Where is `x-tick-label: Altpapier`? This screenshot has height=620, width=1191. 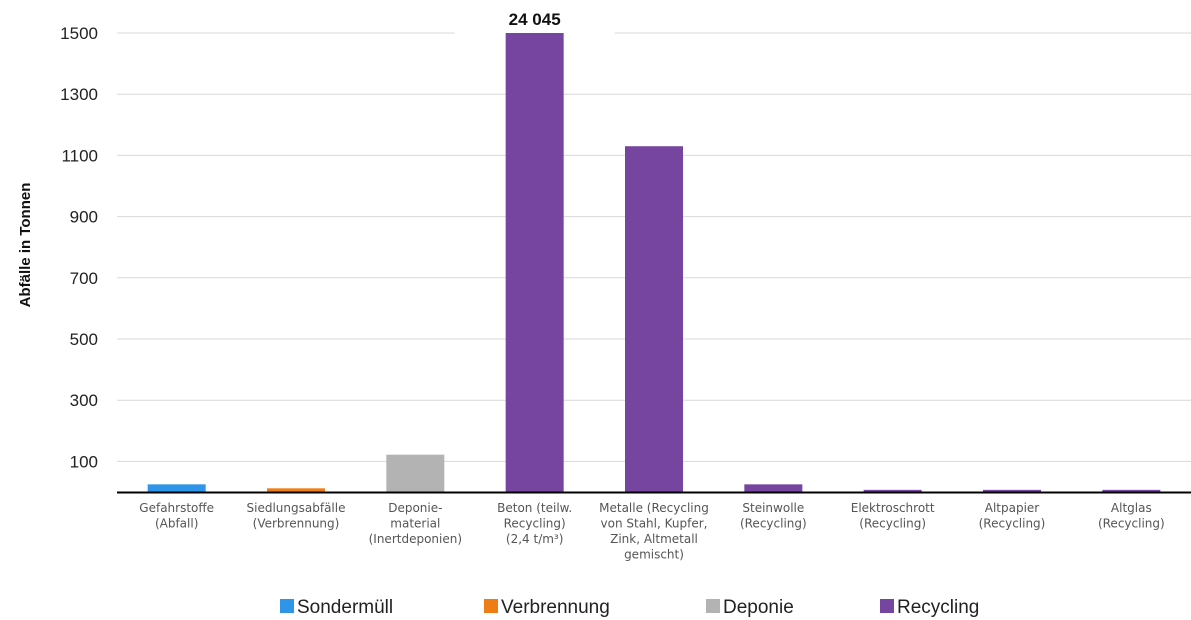 x-tick-label: Altpapier is located at coordinates (1012, 508).